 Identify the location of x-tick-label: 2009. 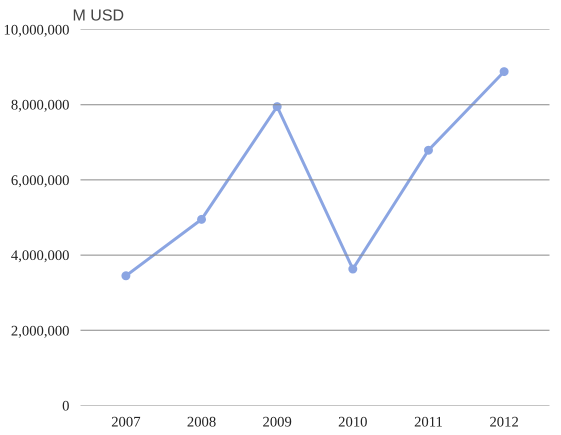
(277, 422).